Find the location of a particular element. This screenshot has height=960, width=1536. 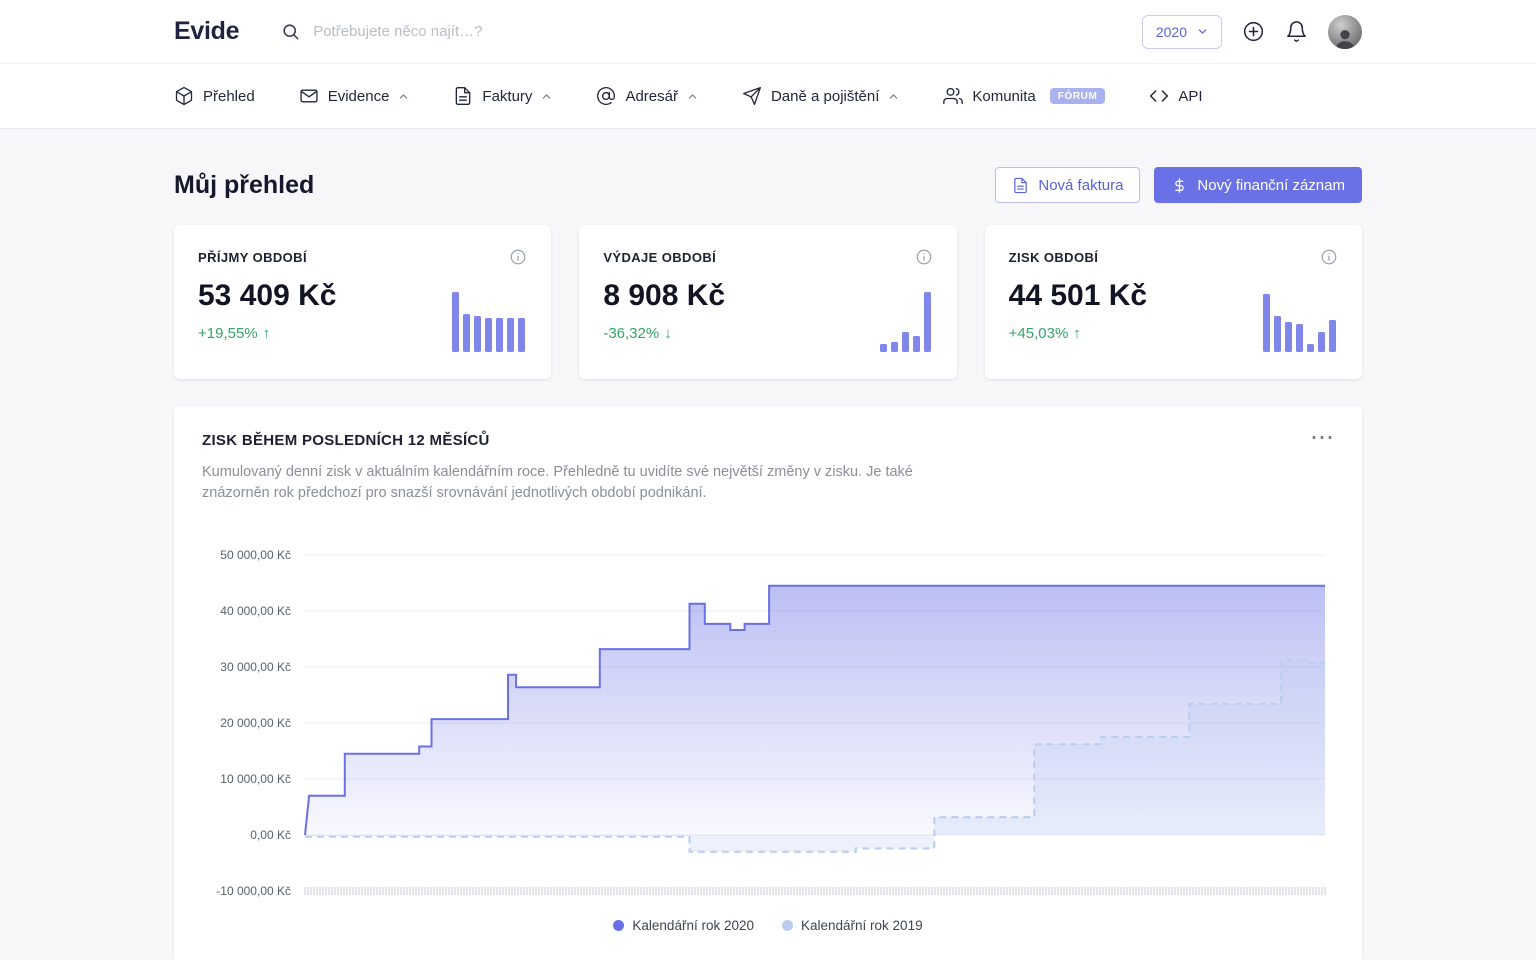

nav-label: Faktury is located at coordinates (507, 96).